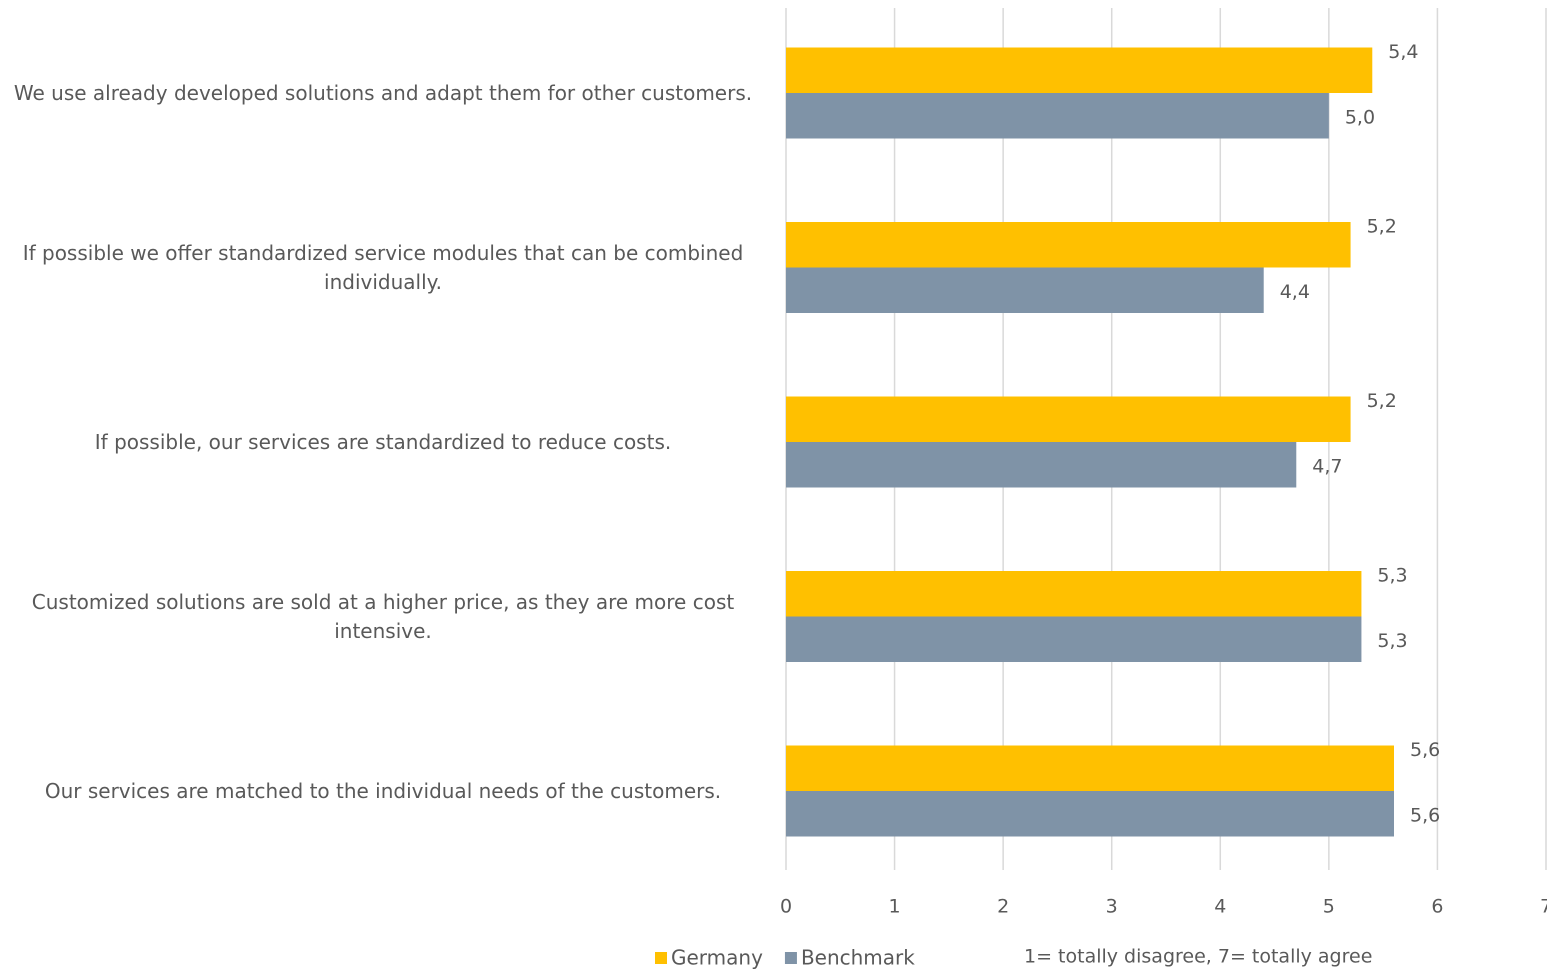  Describe the element at coordinates (1360, 117) in the screenshot. I see `data-label: 5,0` at that location.